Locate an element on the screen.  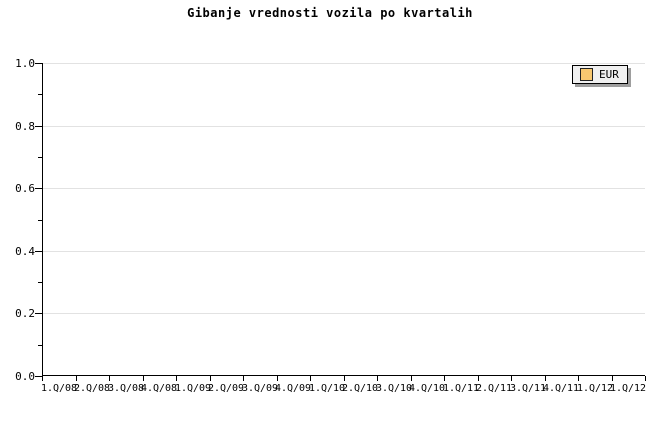
legend: EUR is located at coordinates (600, 74).